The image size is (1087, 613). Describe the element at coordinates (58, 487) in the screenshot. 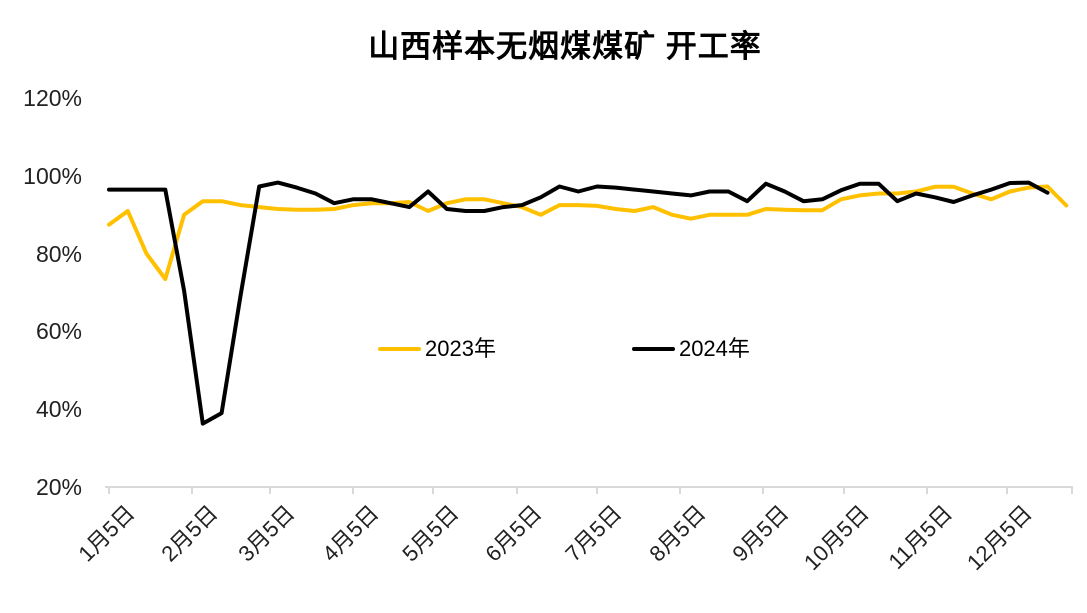

I see `y-tick-label: 20%` at that location.